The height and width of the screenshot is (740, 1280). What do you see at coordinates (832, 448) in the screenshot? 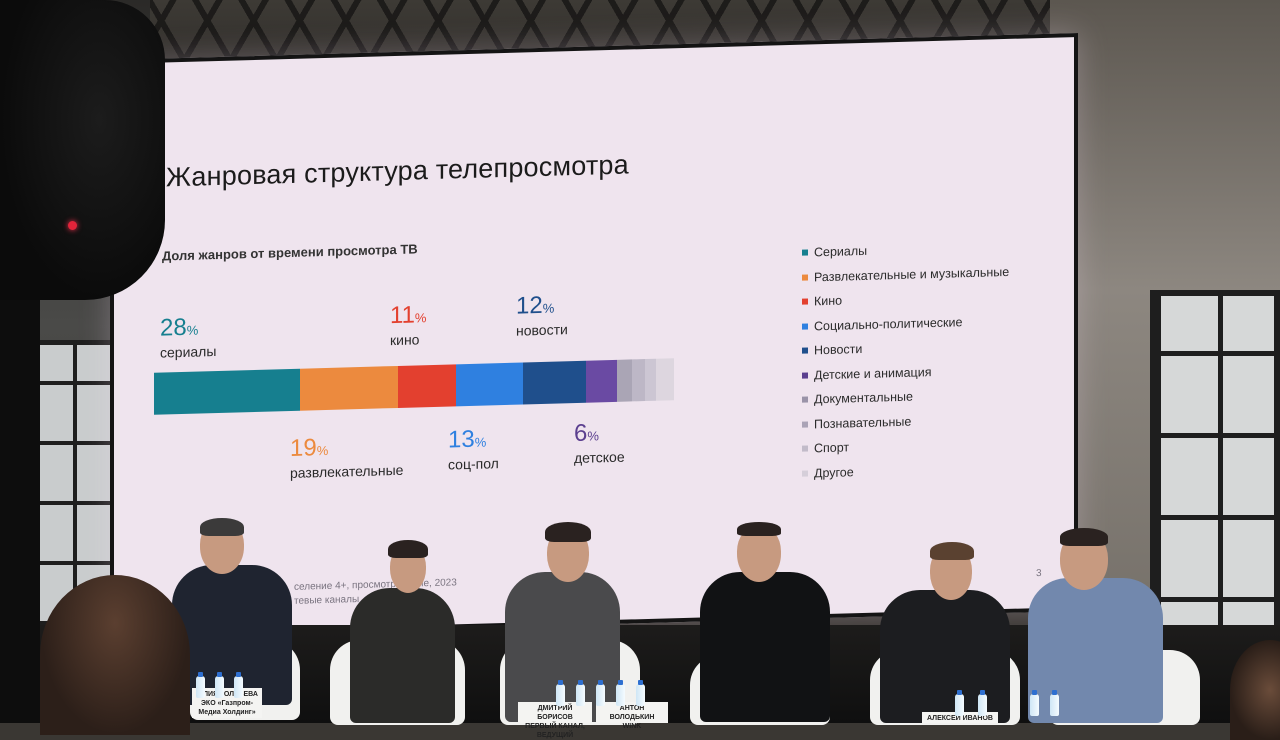
I see `legend-label: Спорт` at bounding box center [832, 448].